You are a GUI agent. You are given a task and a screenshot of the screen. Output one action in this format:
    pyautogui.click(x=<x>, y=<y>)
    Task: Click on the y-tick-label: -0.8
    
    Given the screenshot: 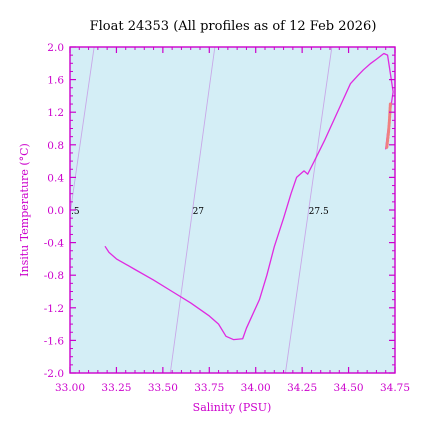 What is the action you would take?
    pyautogui.click(x=54, y=276)
    